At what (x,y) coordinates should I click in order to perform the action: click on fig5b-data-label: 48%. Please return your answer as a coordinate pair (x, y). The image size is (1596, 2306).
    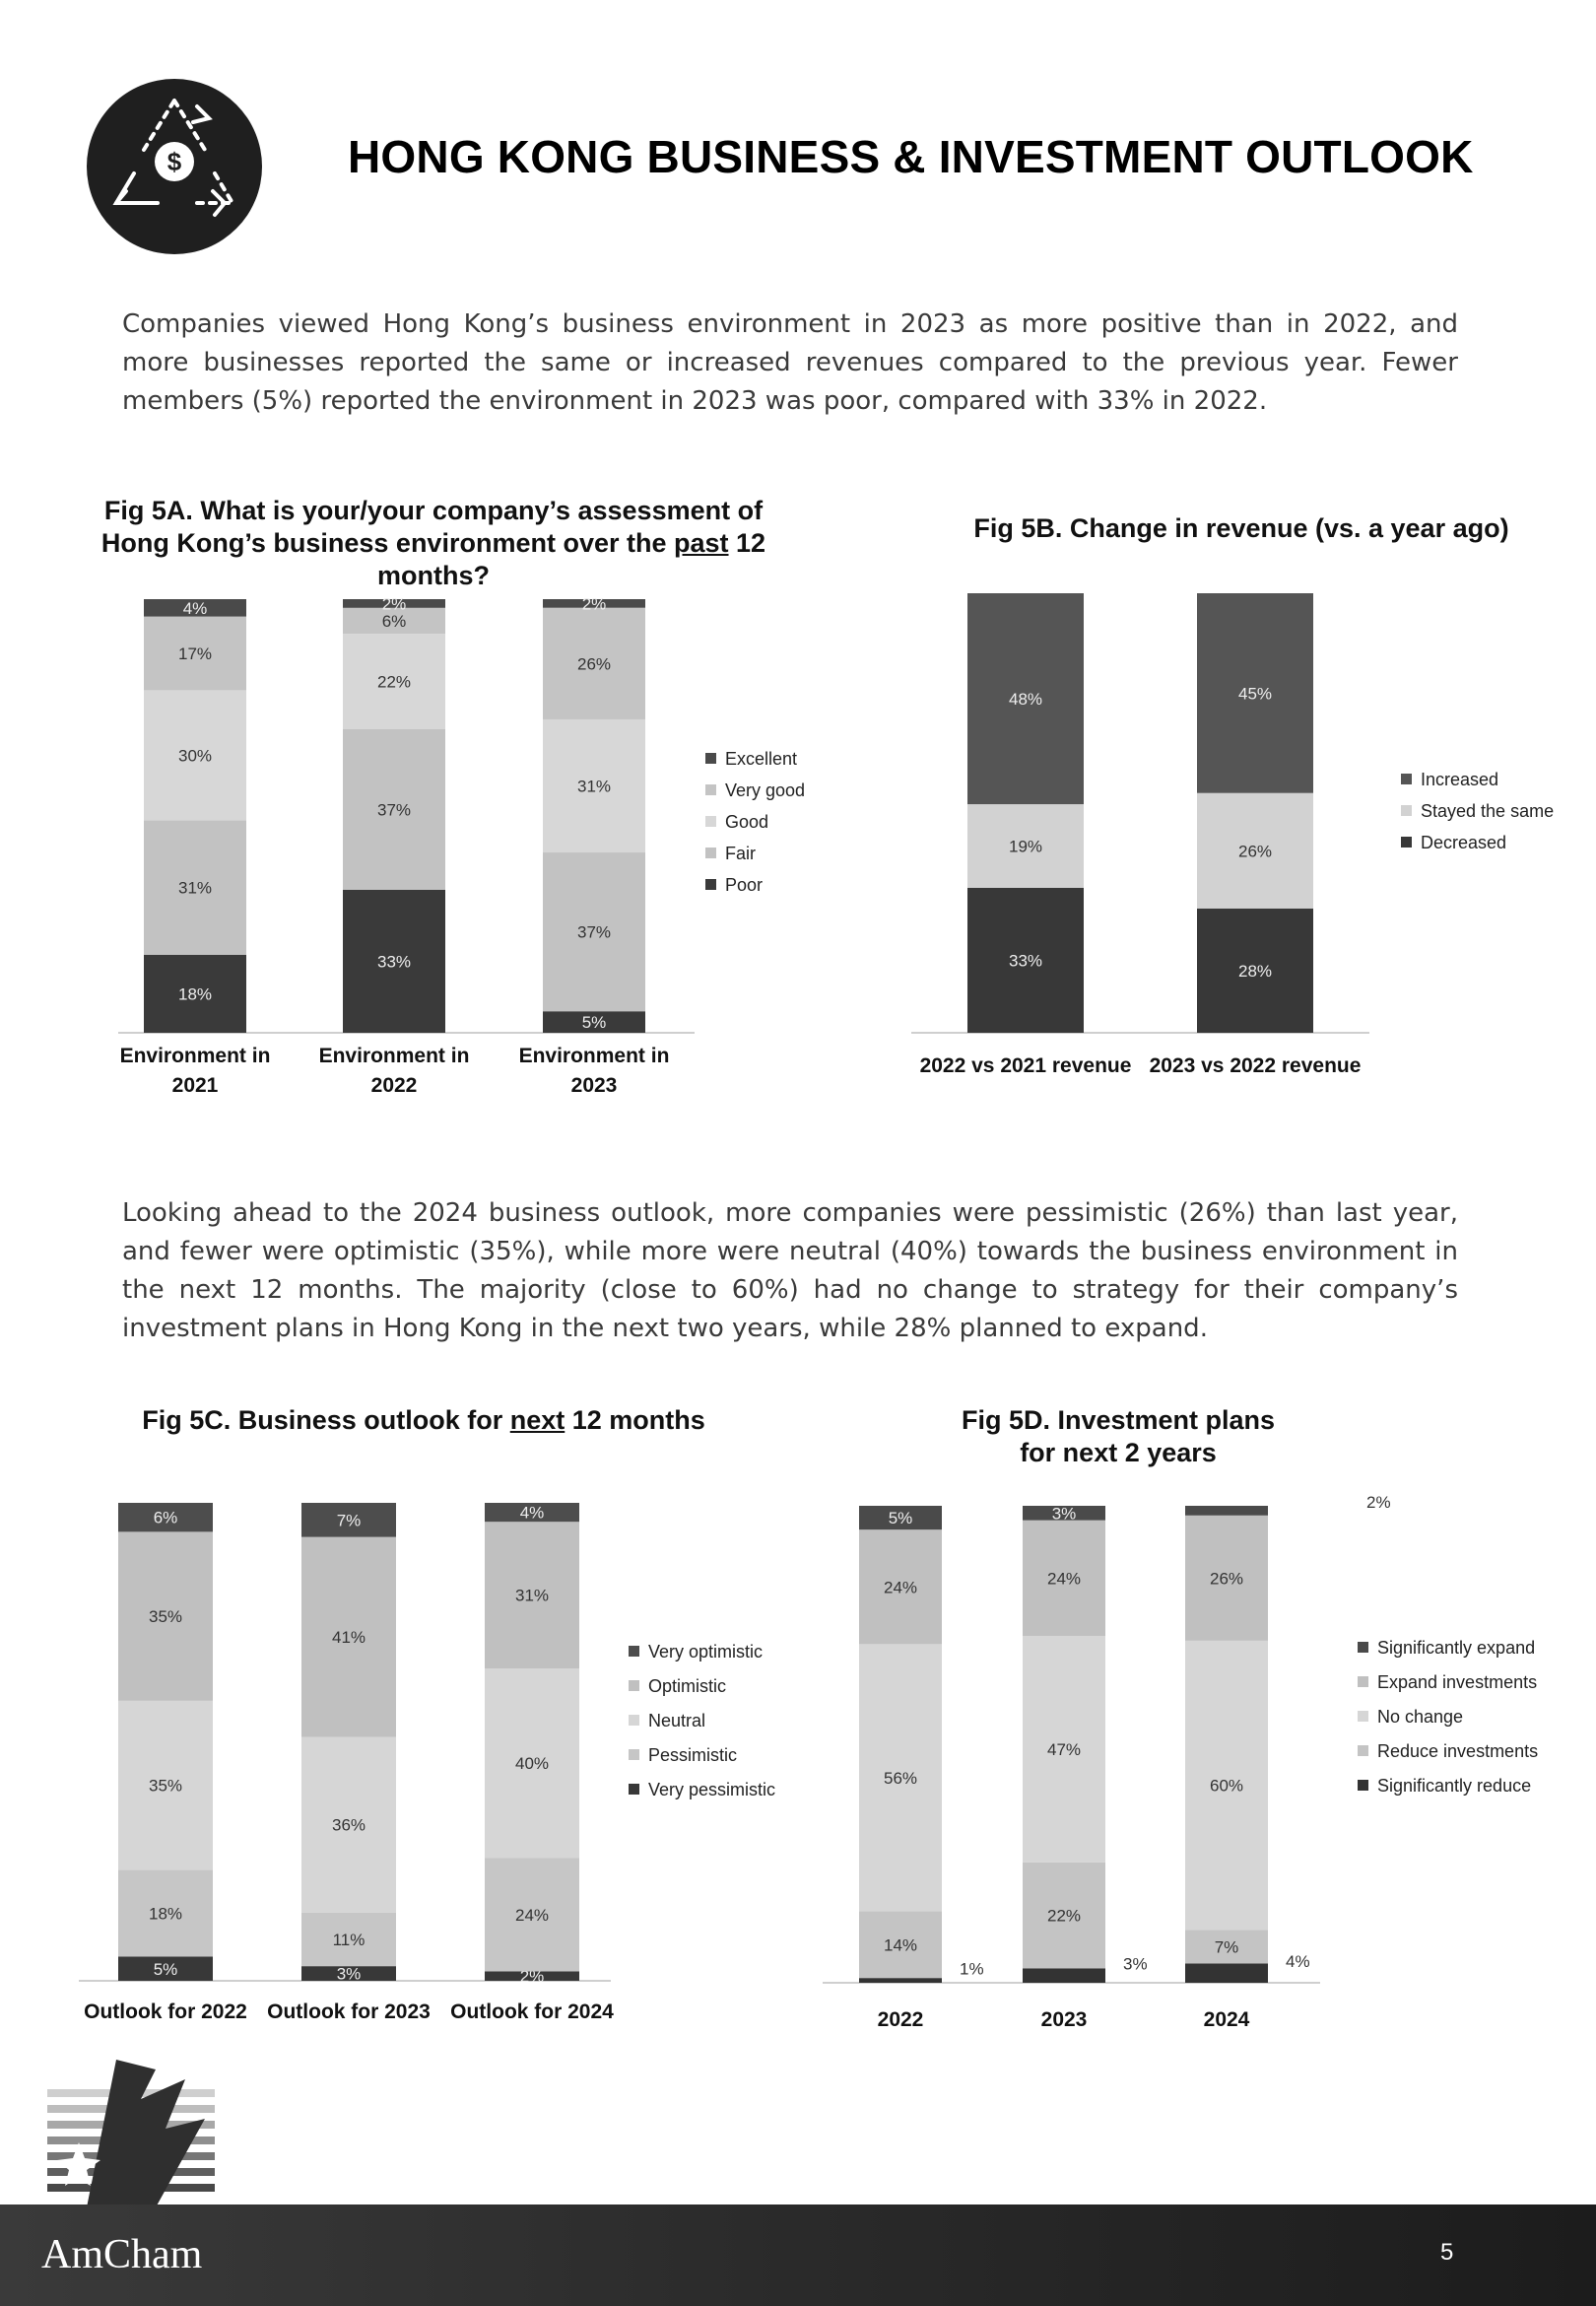
    Looking at the image, I should click on (1025, 700).